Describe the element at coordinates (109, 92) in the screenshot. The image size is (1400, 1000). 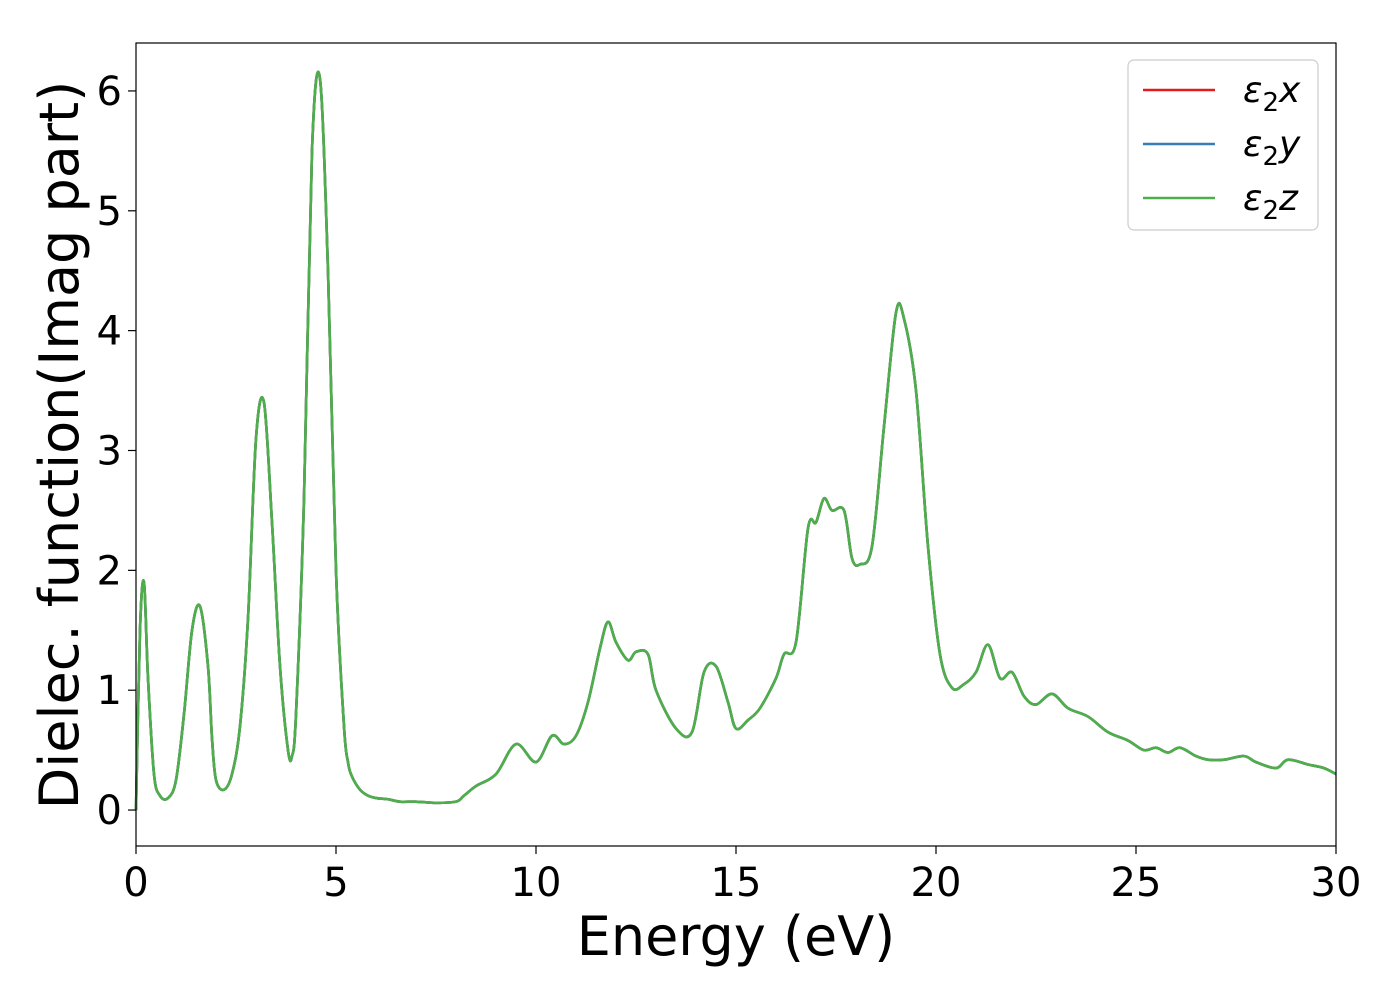
I see `y-tick-label: 6` at that location.